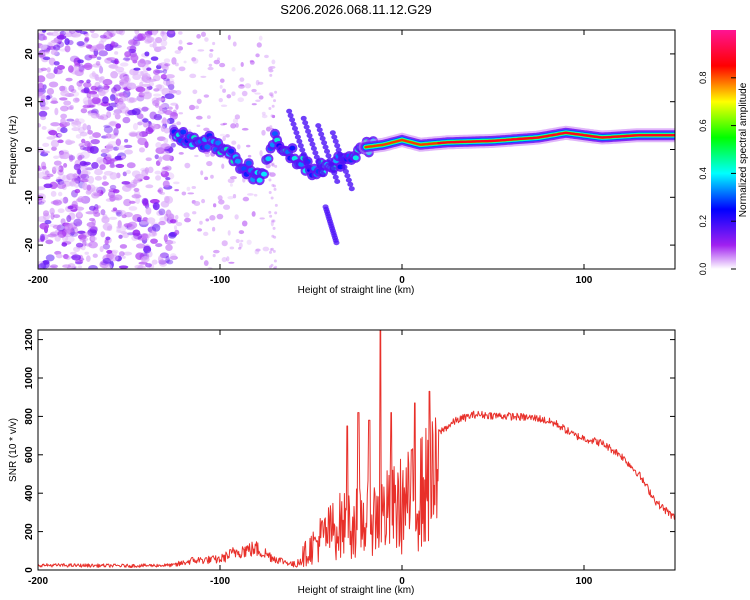  What do you see at coordinates (220, 581) in the screenshot?
I see `snr-x-tick-label: -100` at bounding box center [220, 581].